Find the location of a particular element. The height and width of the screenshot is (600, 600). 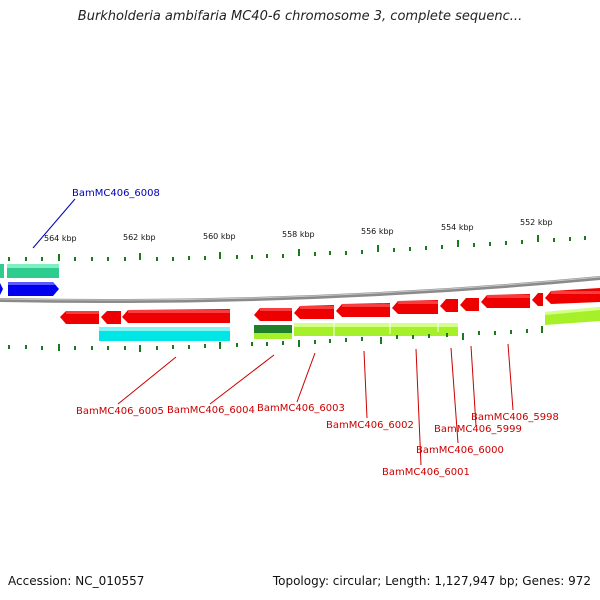

genome-backbone is located at coordinates (300, 290).